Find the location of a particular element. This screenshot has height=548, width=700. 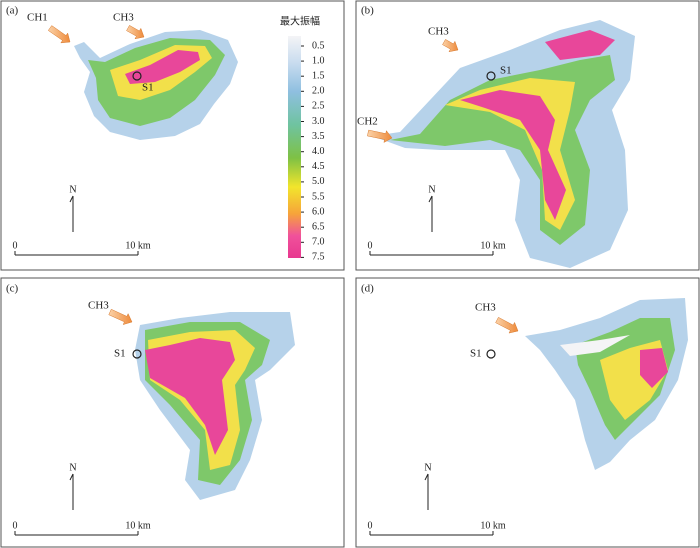

legend-tick-label: 7.5 is located at coordinates (318, 257).